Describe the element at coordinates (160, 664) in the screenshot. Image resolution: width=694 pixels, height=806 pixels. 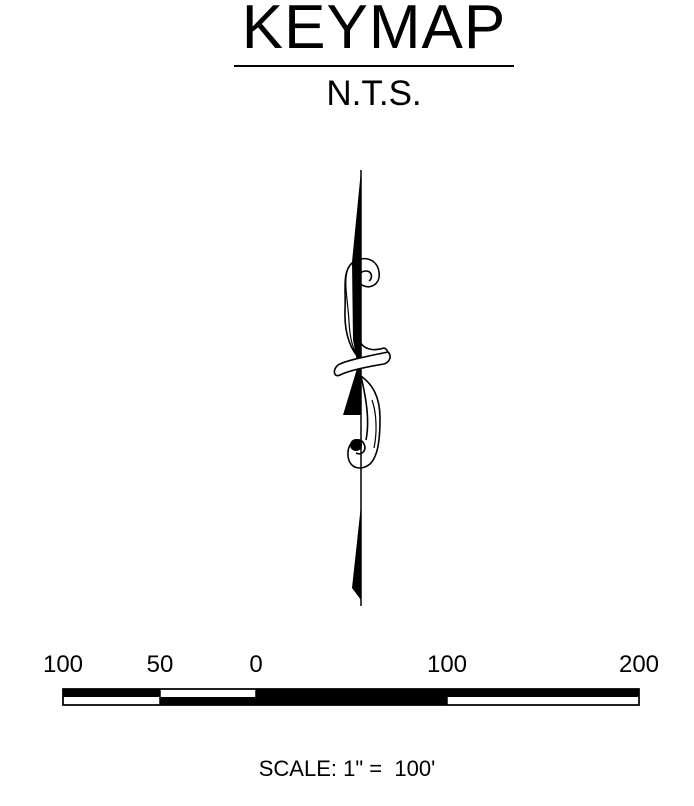
I see `scale-label-50: 50` at that location.